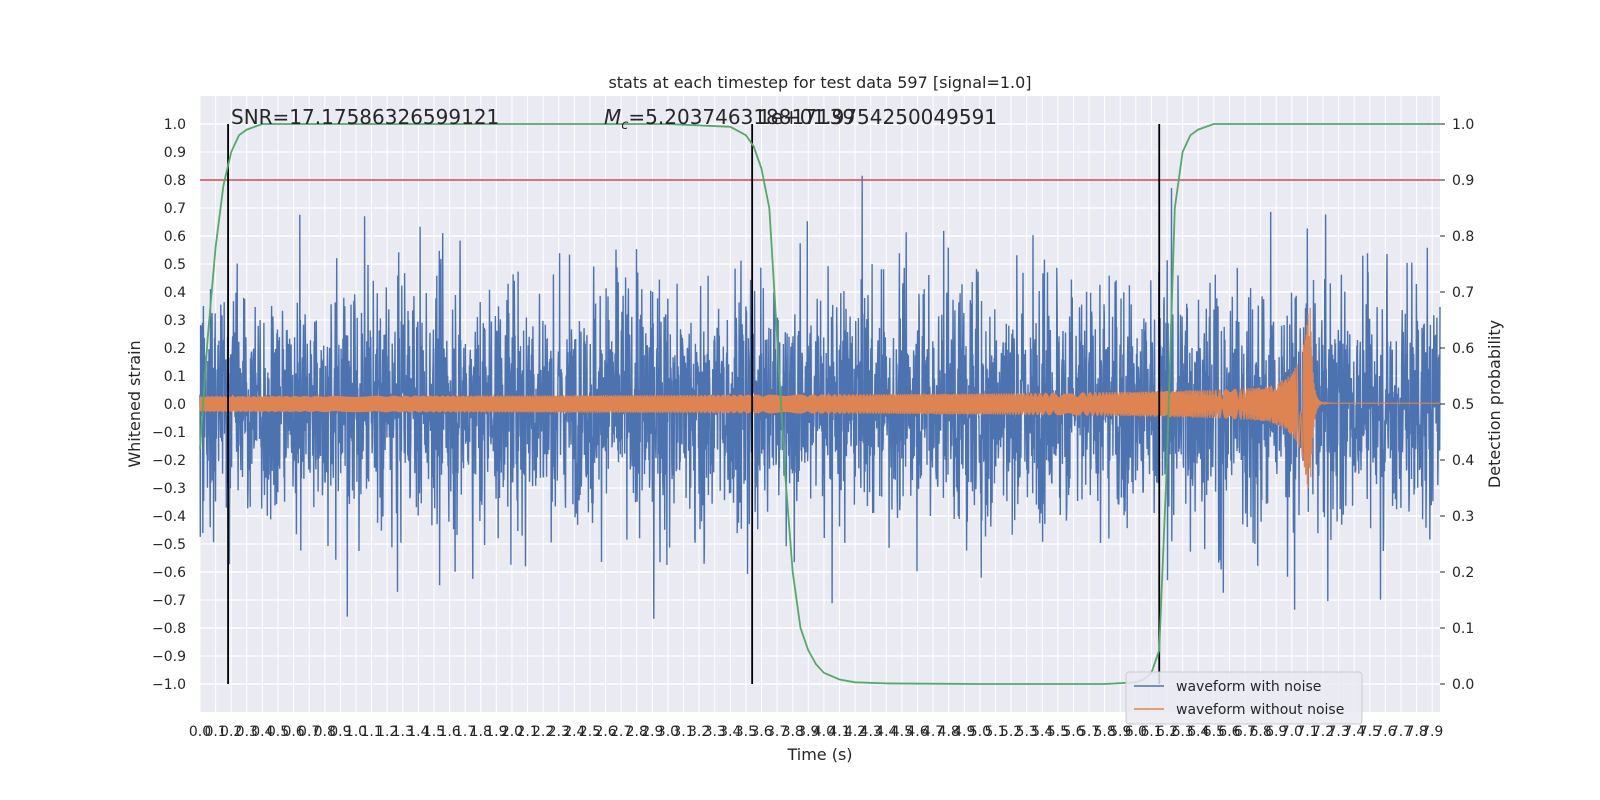 The height and width of the screenshot is (800, 1600). Describe the element at coordinates (465, 732) in the screenshot. I see `x-tick-label: 1.7` at that location.